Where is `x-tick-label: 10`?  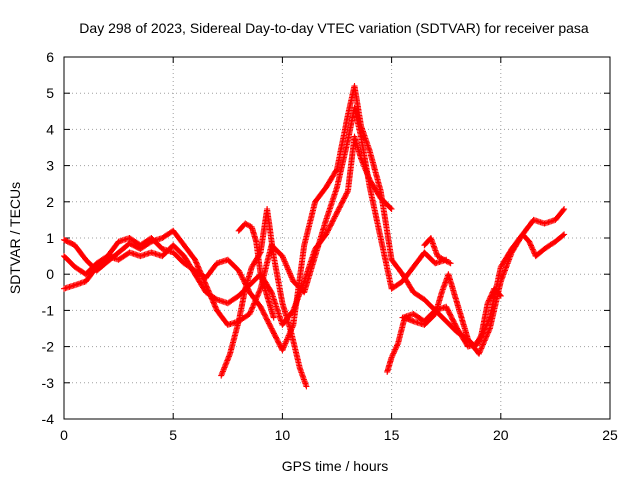 x-tick-label: 10 is located at coordinates (283, 435).